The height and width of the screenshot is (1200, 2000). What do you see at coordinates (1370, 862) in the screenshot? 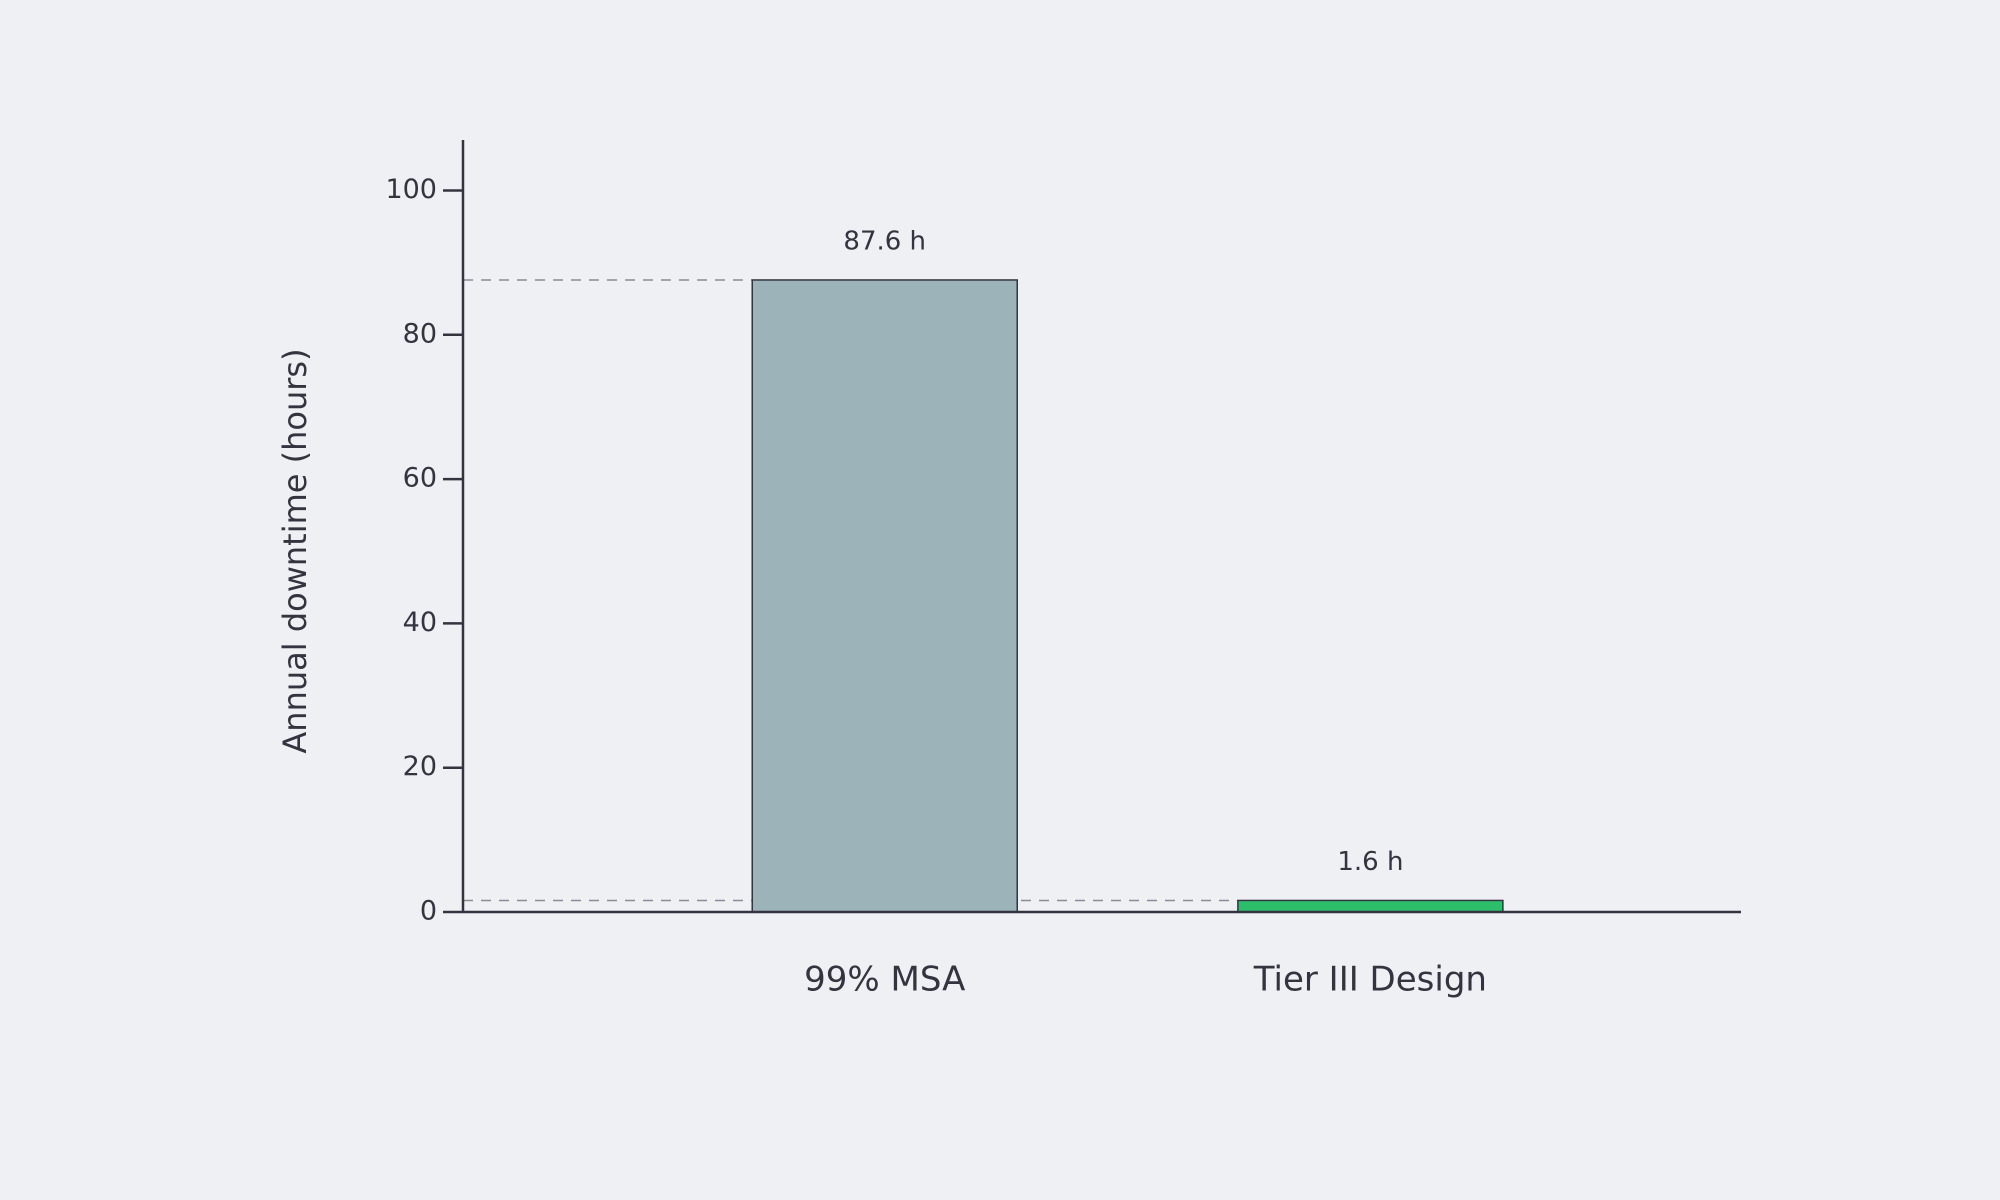
I see `value-label: 1.6 h` at bounding box center [1370, 862].